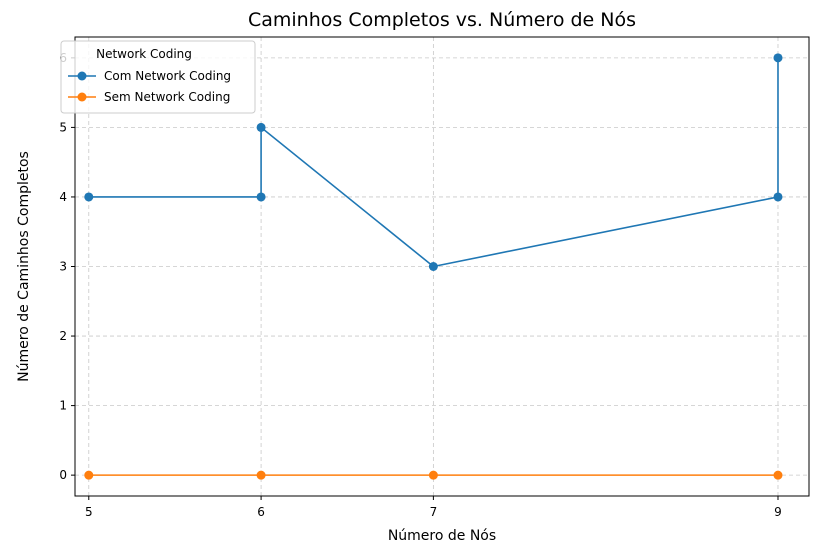  I want to click on legend-entries: Com Network Coding Sem Network Coding, so click(149, 86).